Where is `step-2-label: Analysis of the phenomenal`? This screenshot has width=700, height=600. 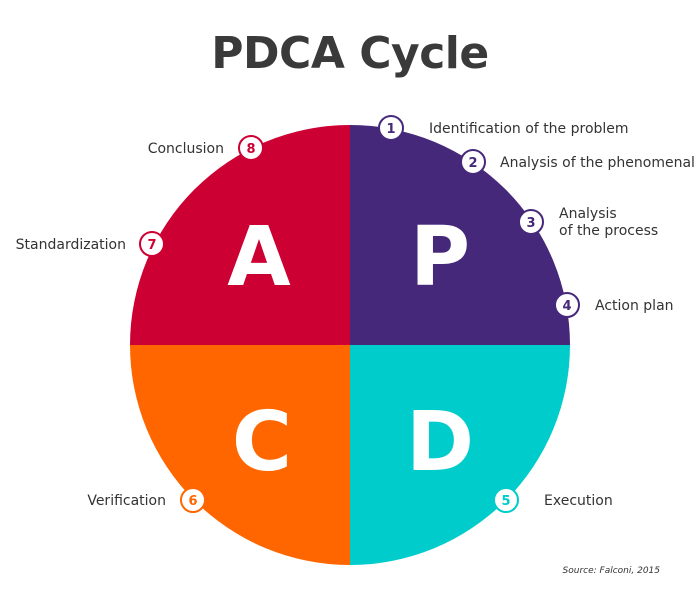 step-2-label: Analysis of the phenomenal is located at coordinates (597, 163).